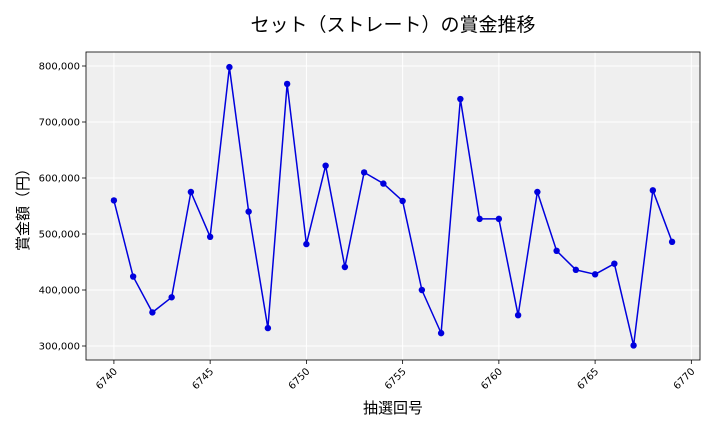  What do you see at coordinates (59, 235) in the screenshot?
I see `y-tick-label: 500,000` at bounding box center [59, 235].